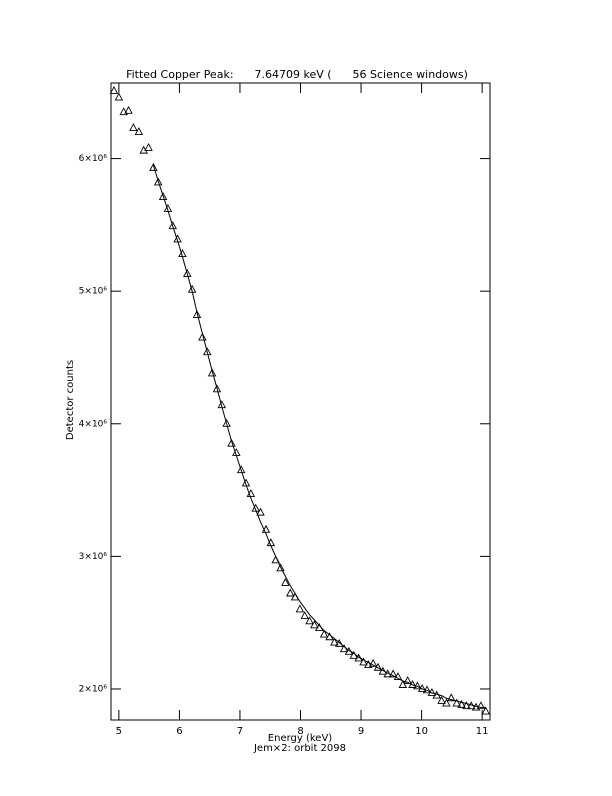  I want to click on subtitle: Jem×2: orbit 2098, so click(299, 748).